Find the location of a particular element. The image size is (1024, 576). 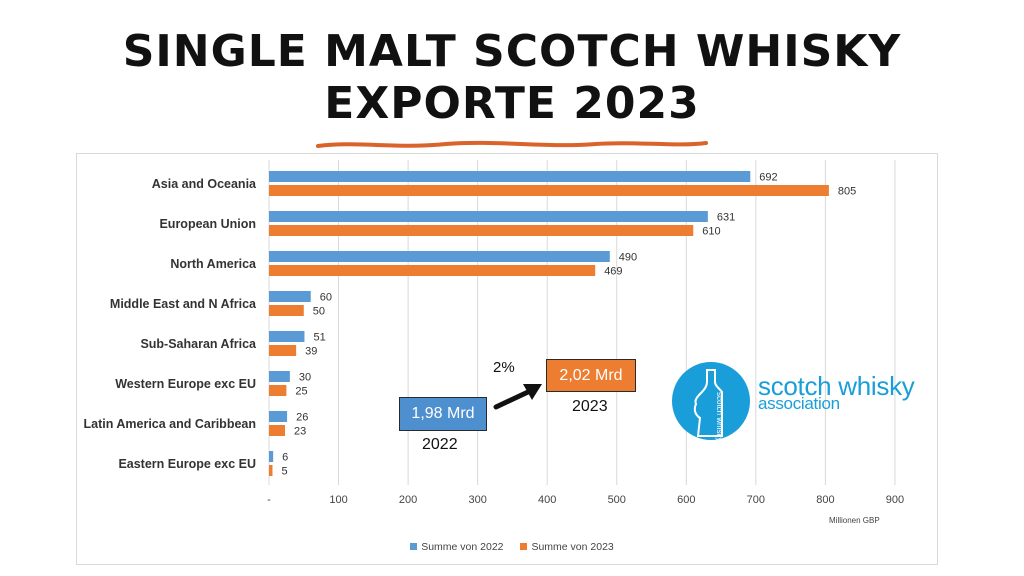

data-label-2023: 50 is located at coordinates (319, 312).